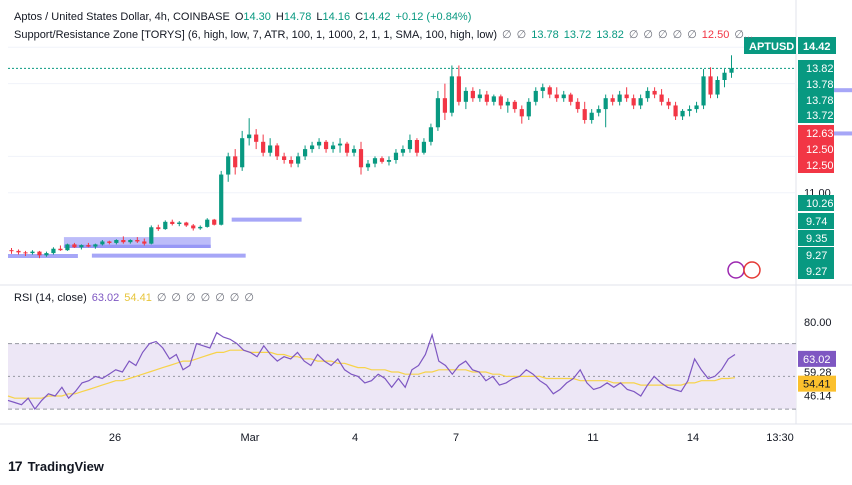 Image resolution: width=852 pixels, height=485 pixels. What do you see at coordinates (820, 134) in the screenshot?
I see `price-level-label: 12.63` at bounding box center [820, 134].